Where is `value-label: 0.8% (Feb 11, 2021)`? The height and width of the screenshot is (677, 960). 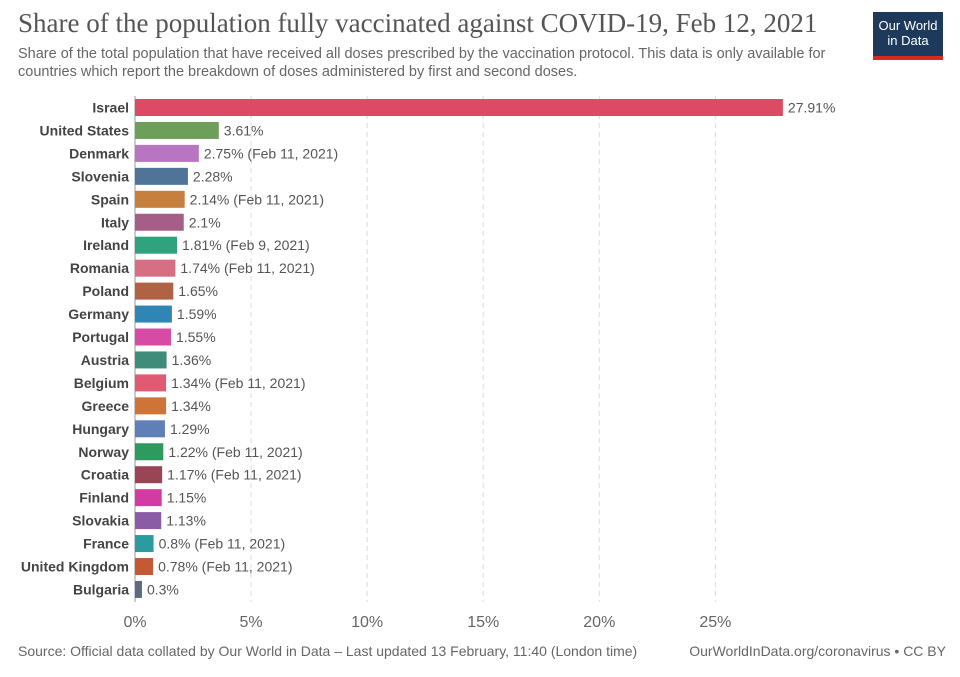
value-label: 0.8% (Feb 11, 2021) is located at coordinates (222, 544).